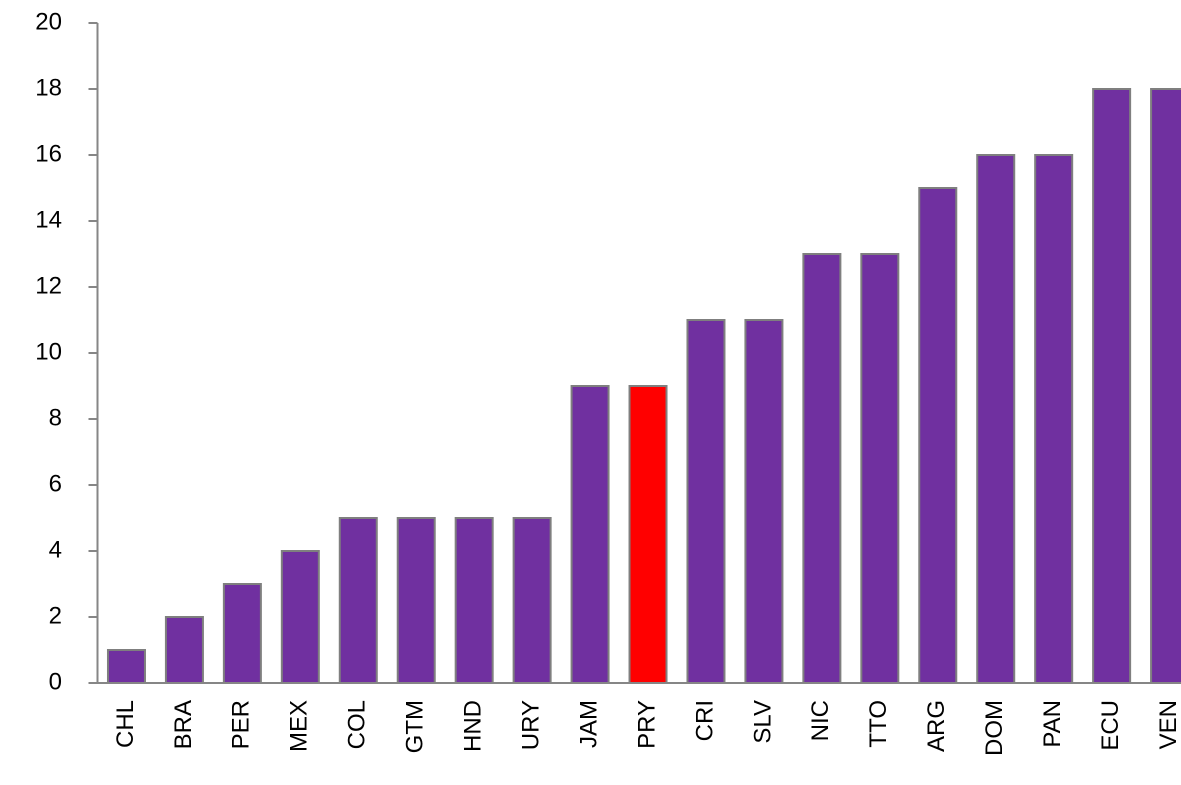 The width and height of the screenshot is (1181, 785). I want to click on x-tick-label: PRY, so click(646, 724).